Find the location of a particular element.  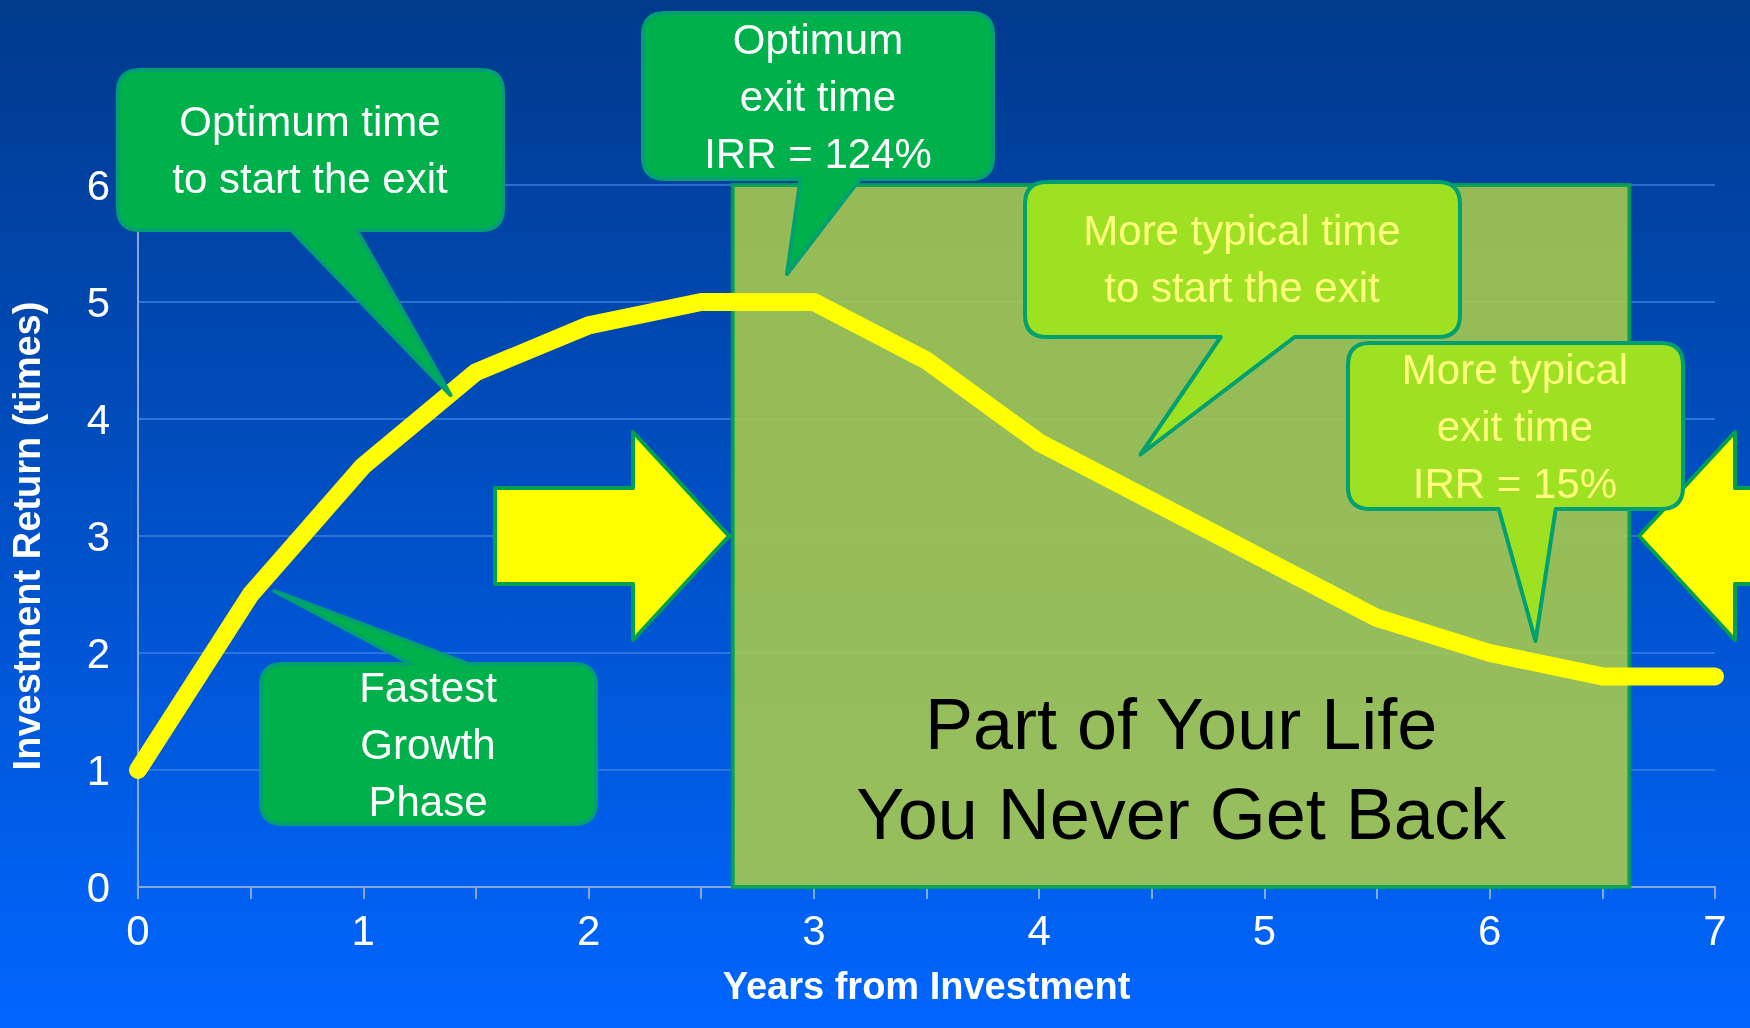

y-tick-label: 1 is located at coordinates (98, 770).